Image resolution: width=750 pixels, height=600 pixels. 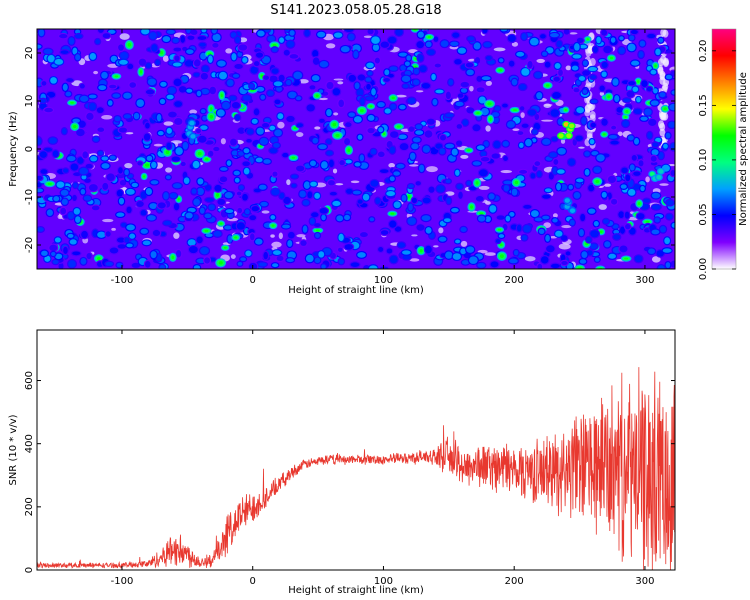 I want to click on colorbar-gradient, so click(x=724, y=149).